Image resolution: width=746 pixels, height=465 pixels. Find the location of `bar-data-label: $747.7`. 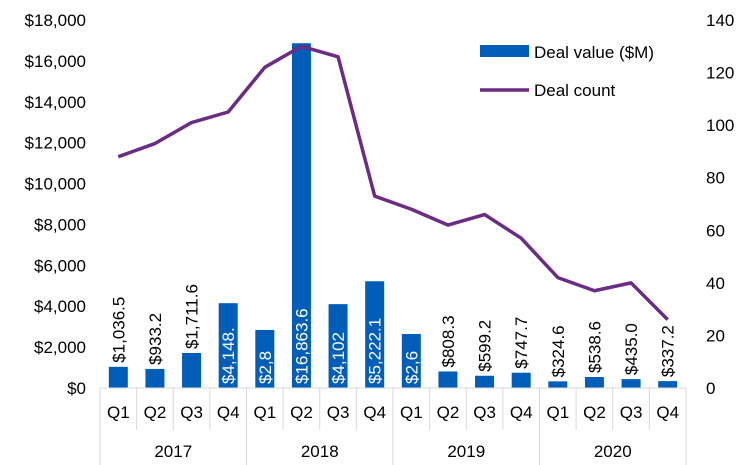

bar-data-label: $747.7 is located at coordinates (521, 343).